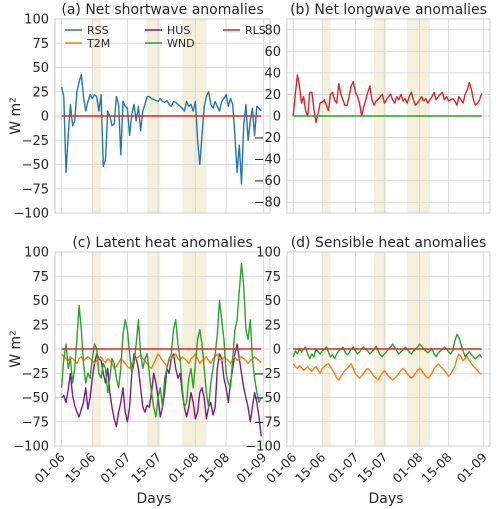  I want to click on legend-label-rls: RLS, so click(255, 30).